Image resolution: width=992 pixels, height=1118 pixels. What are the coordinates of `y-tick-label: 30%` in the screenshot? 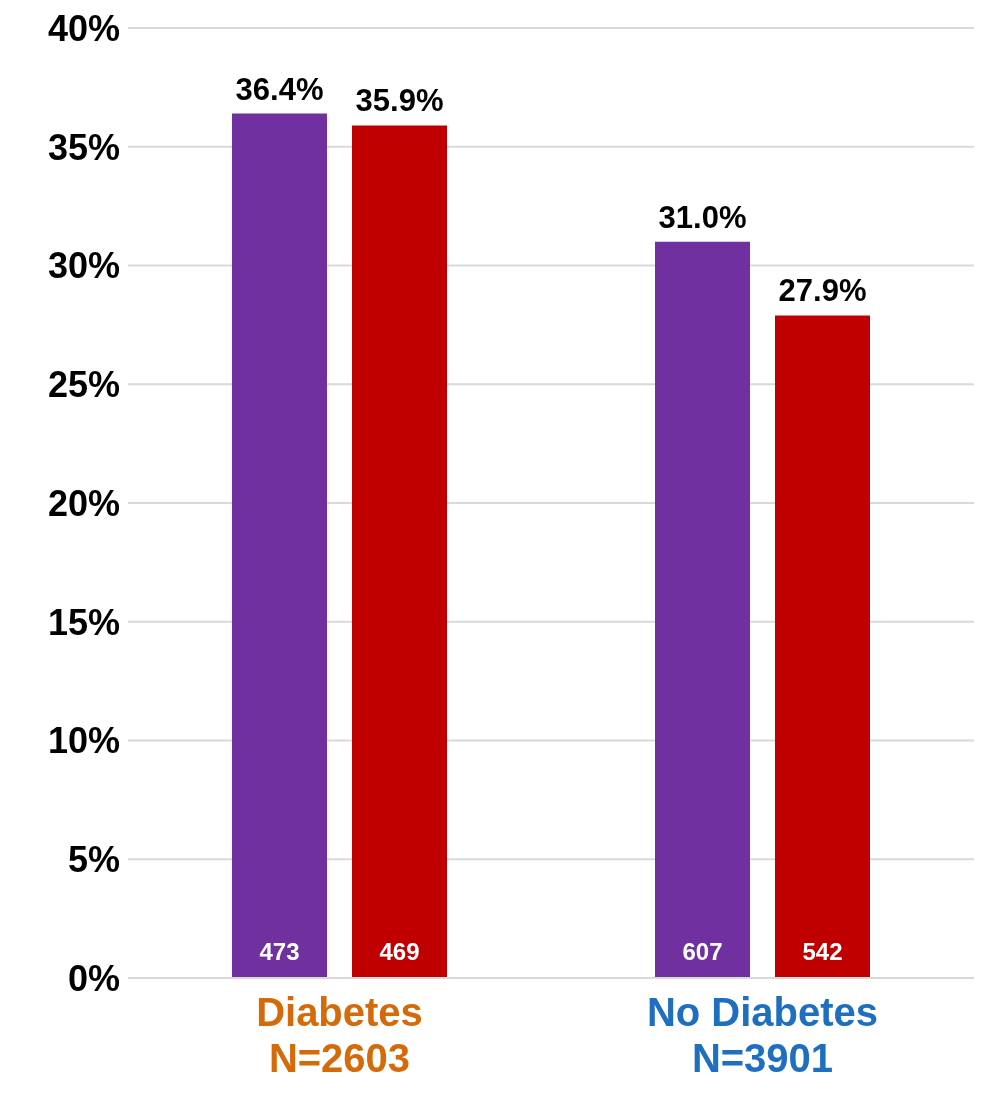 It's located at (83, 266).